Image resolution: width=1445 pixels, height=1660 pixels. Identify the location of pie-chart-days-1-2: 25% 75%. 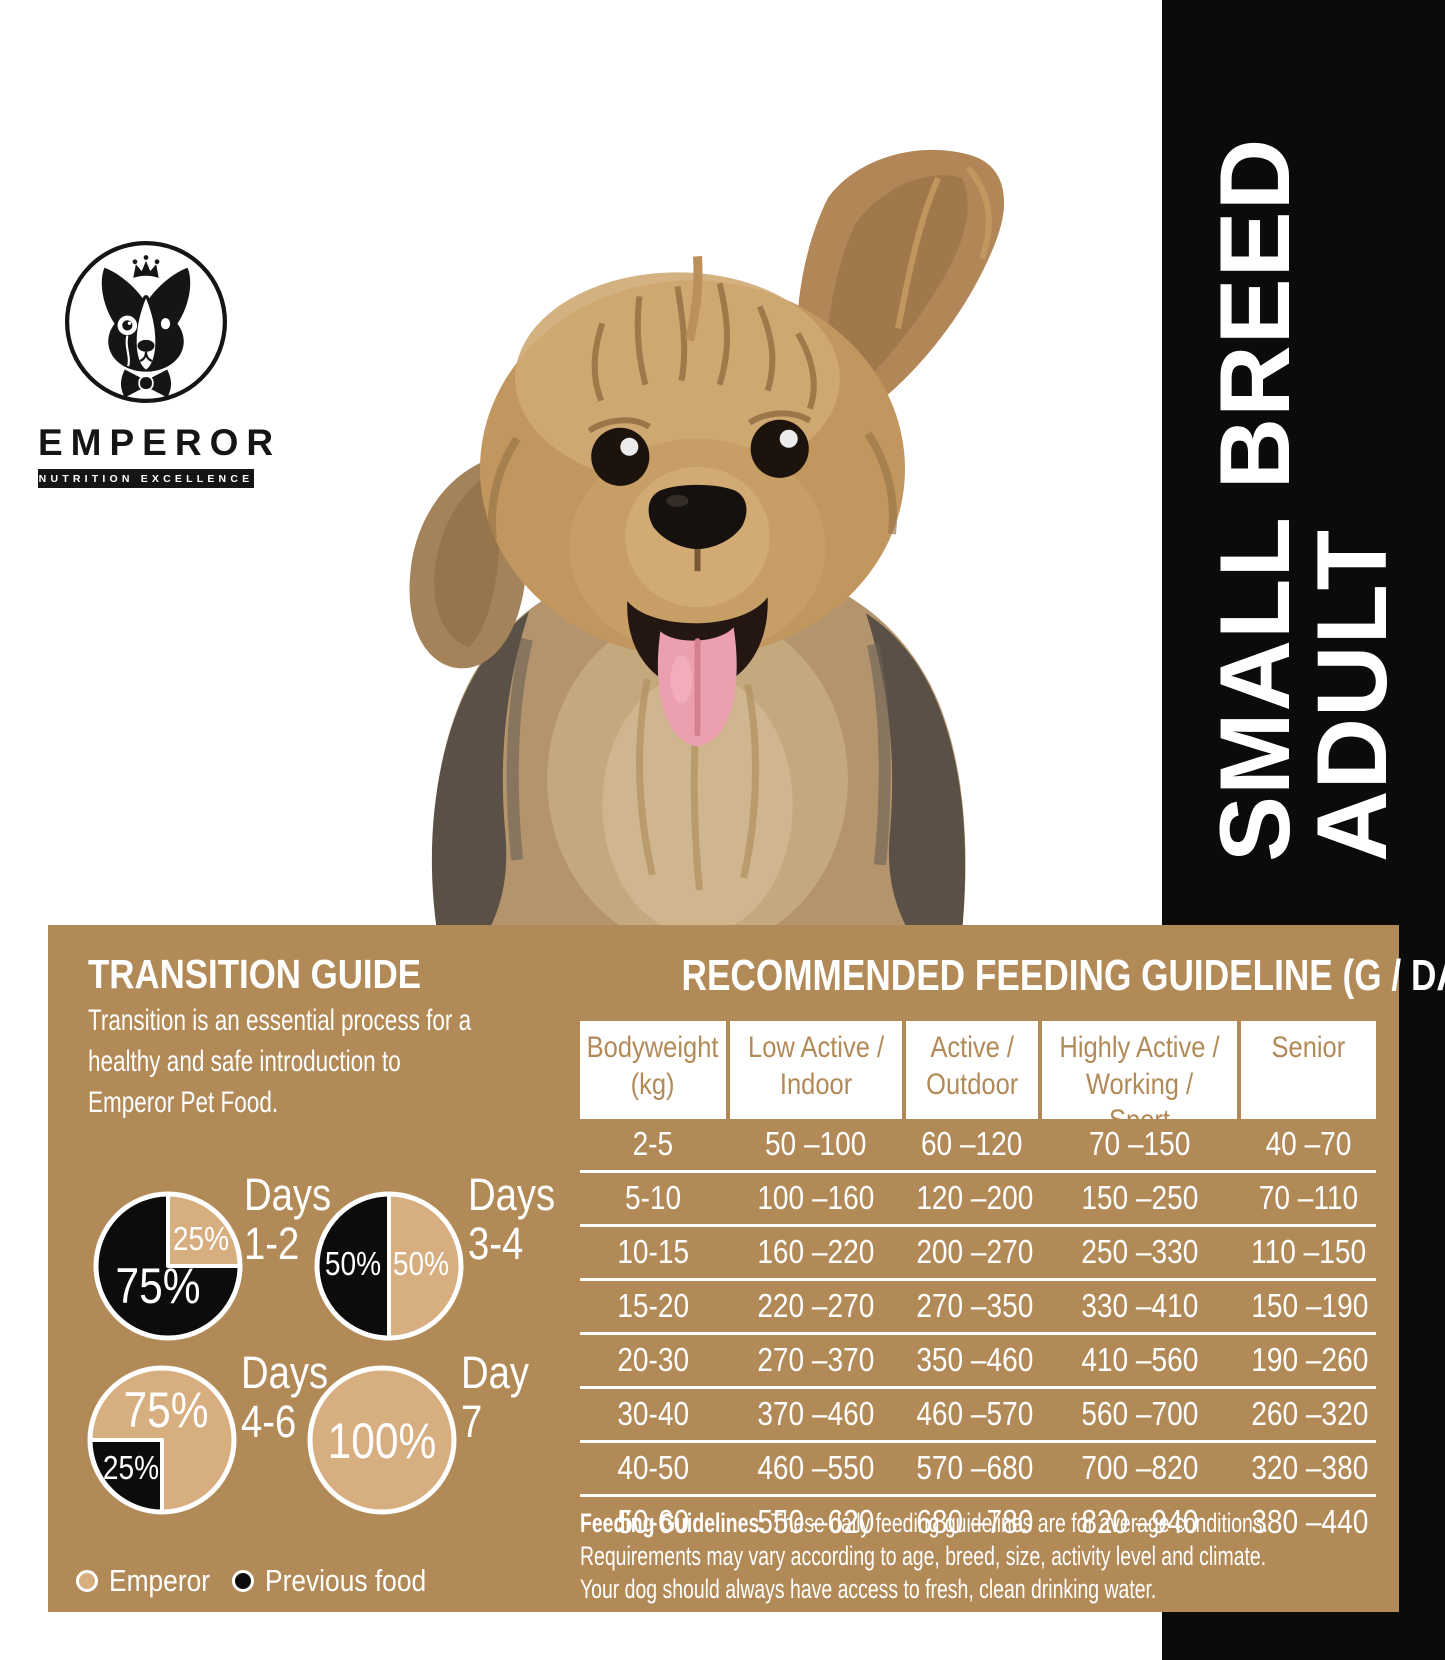
(168, 1266).